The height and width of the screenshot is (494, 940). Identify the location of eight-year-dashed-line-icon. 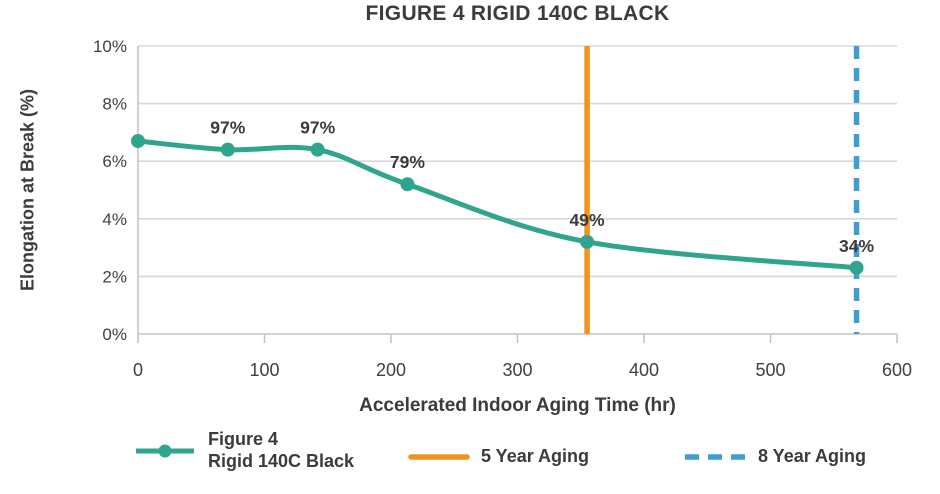
(715, 457).